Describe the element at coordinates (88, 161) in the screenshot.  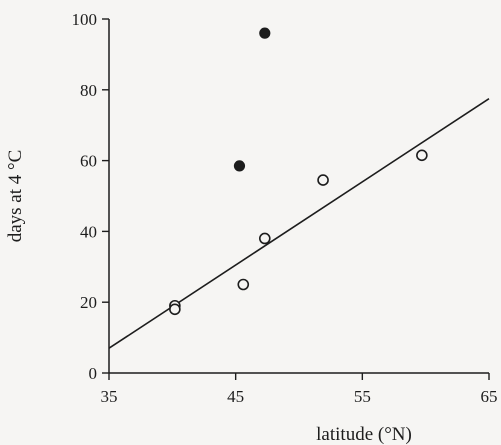
I see `y-tick-label: 60` at that location.